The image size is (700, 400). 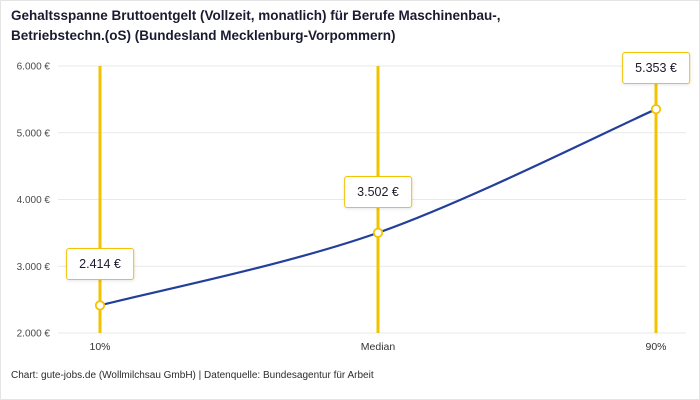 I want to click on y-tick-label: 4.000 €, so click(x=34, y=200).